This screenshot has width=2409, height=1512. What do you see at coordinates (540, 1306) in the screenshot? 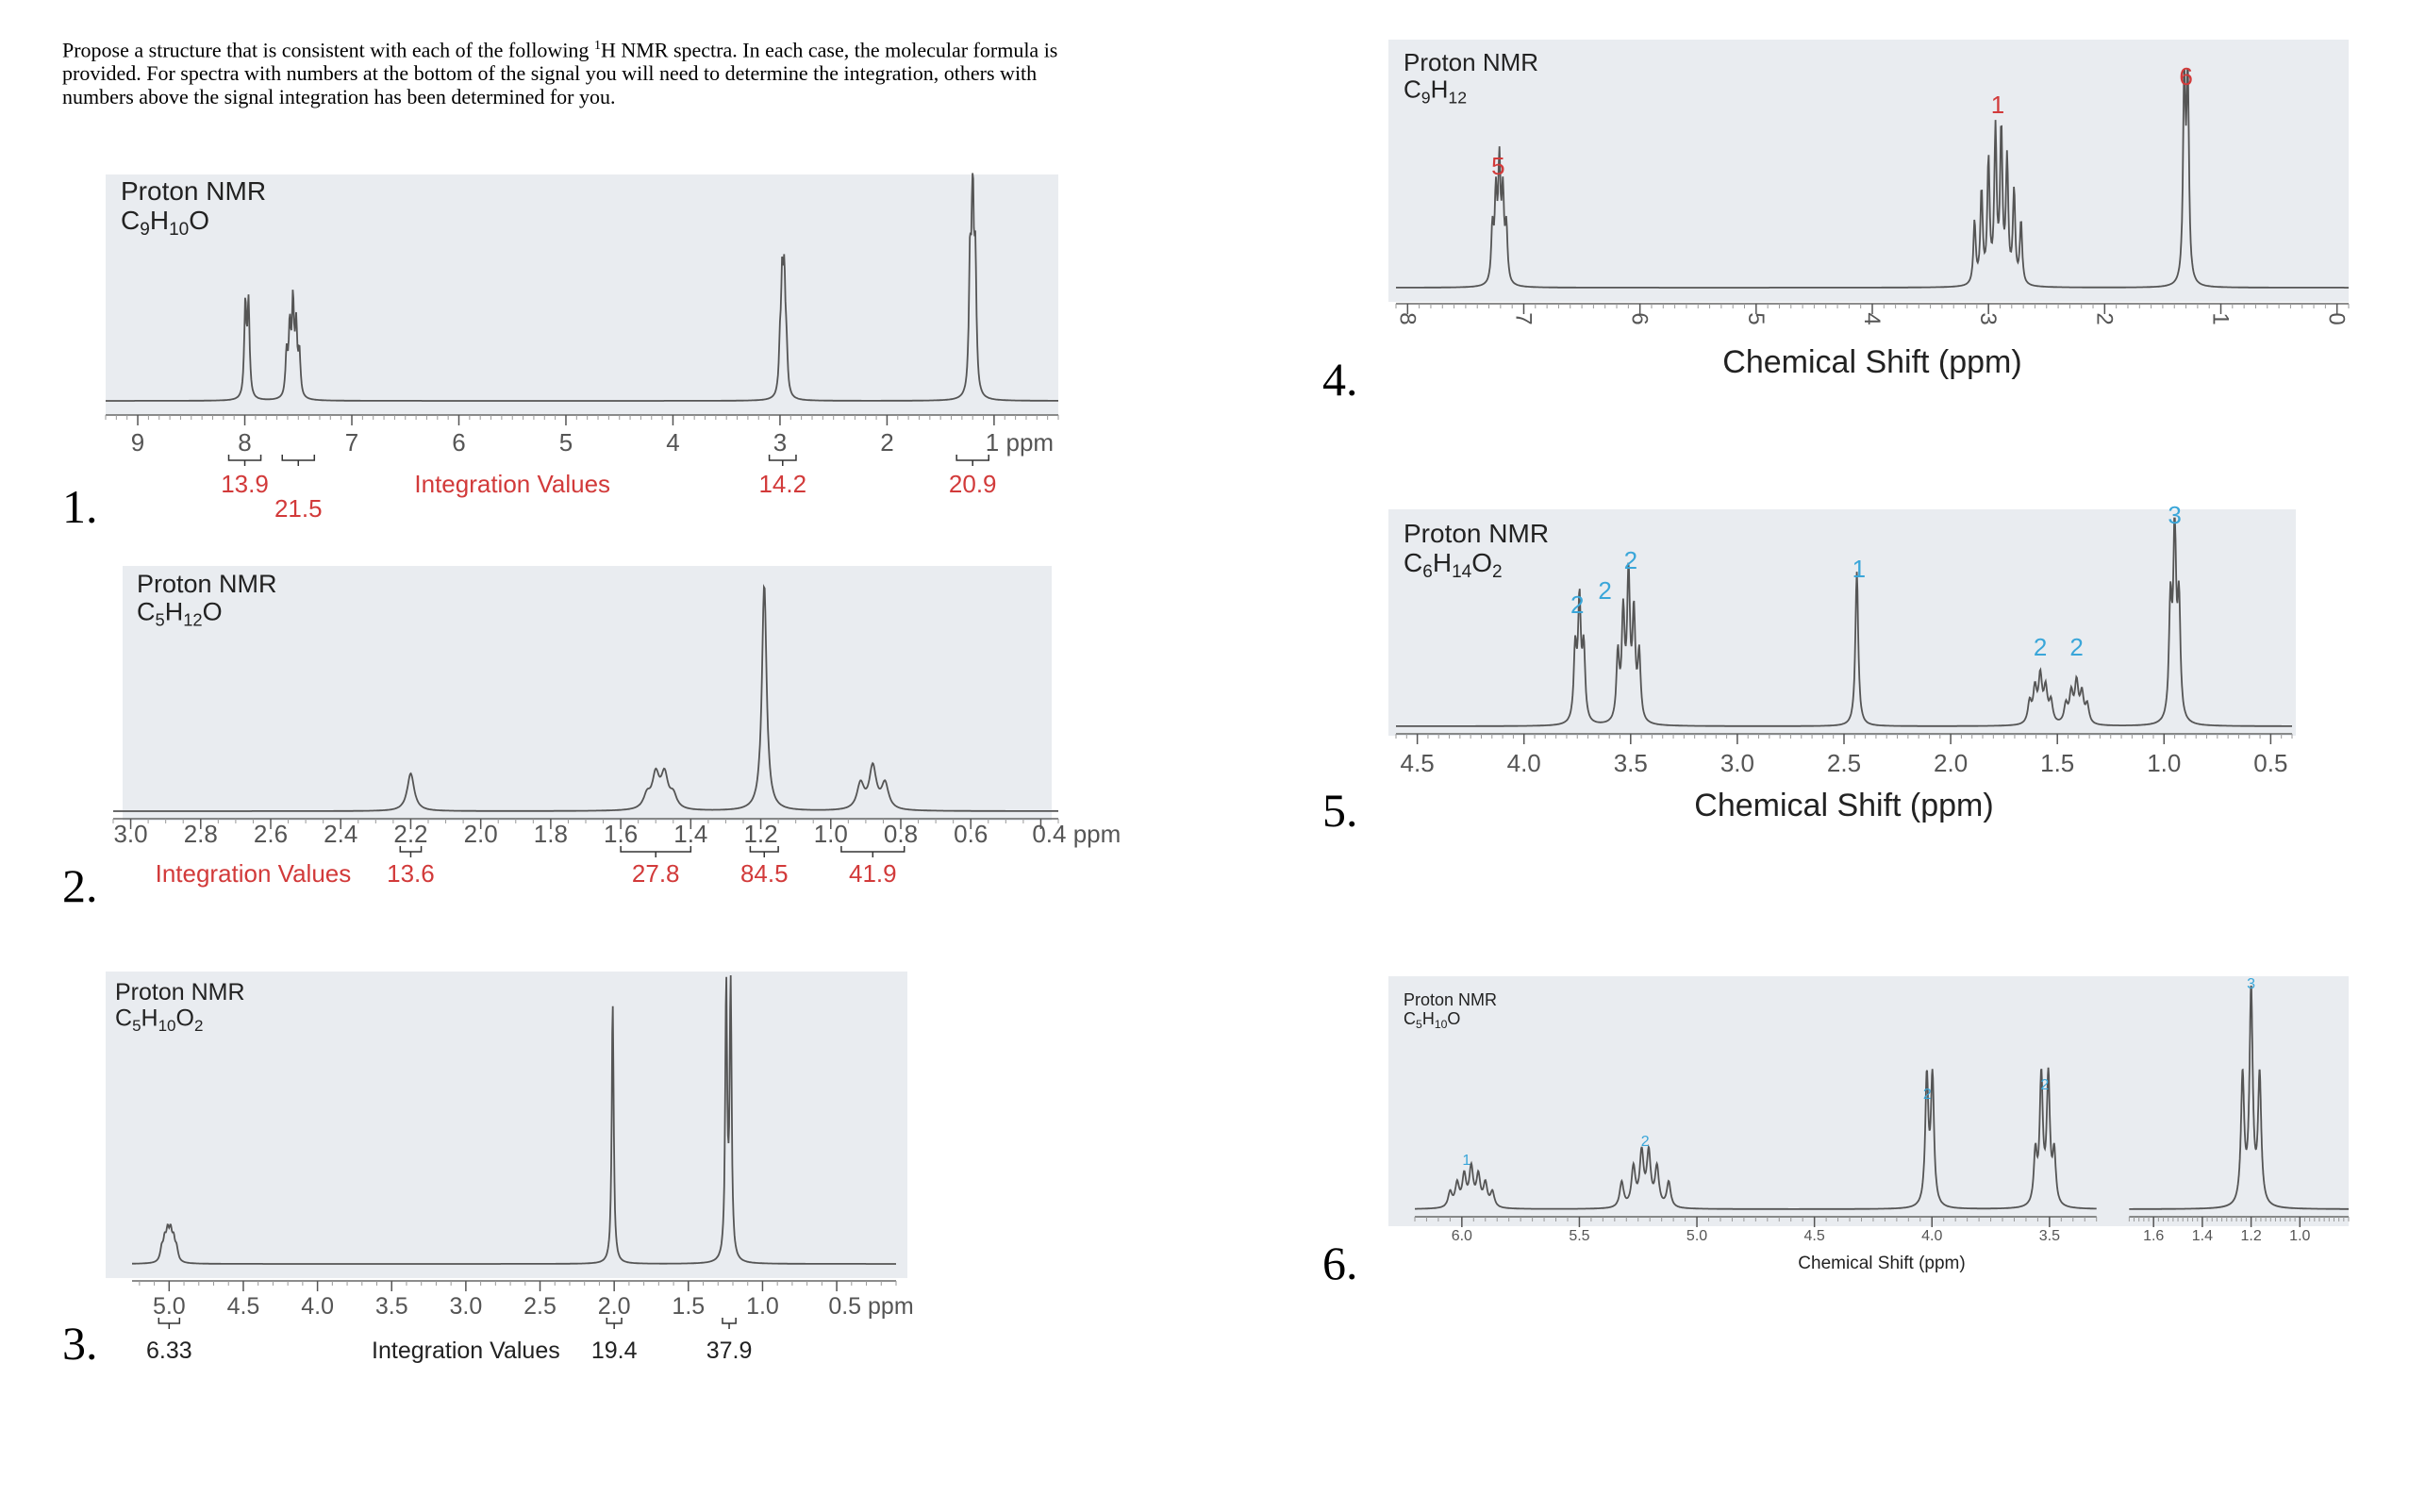
I see `tick-label: 2.5` at bounding box center [540, 1306].